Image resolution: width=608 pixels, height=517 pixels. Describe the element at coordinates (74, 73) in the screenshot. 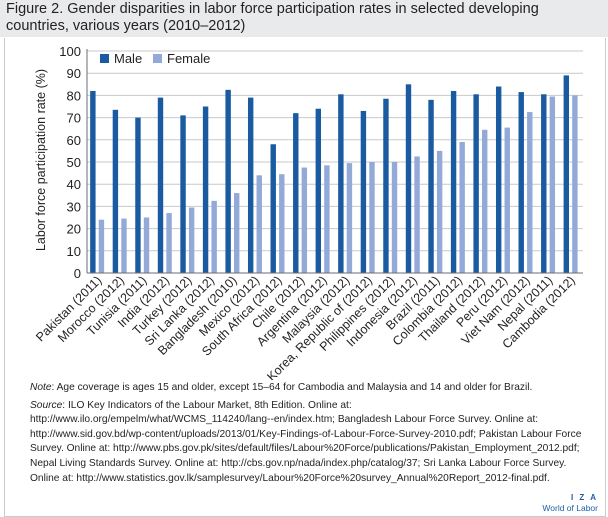

I see `y-tick-label: 90` at that location.